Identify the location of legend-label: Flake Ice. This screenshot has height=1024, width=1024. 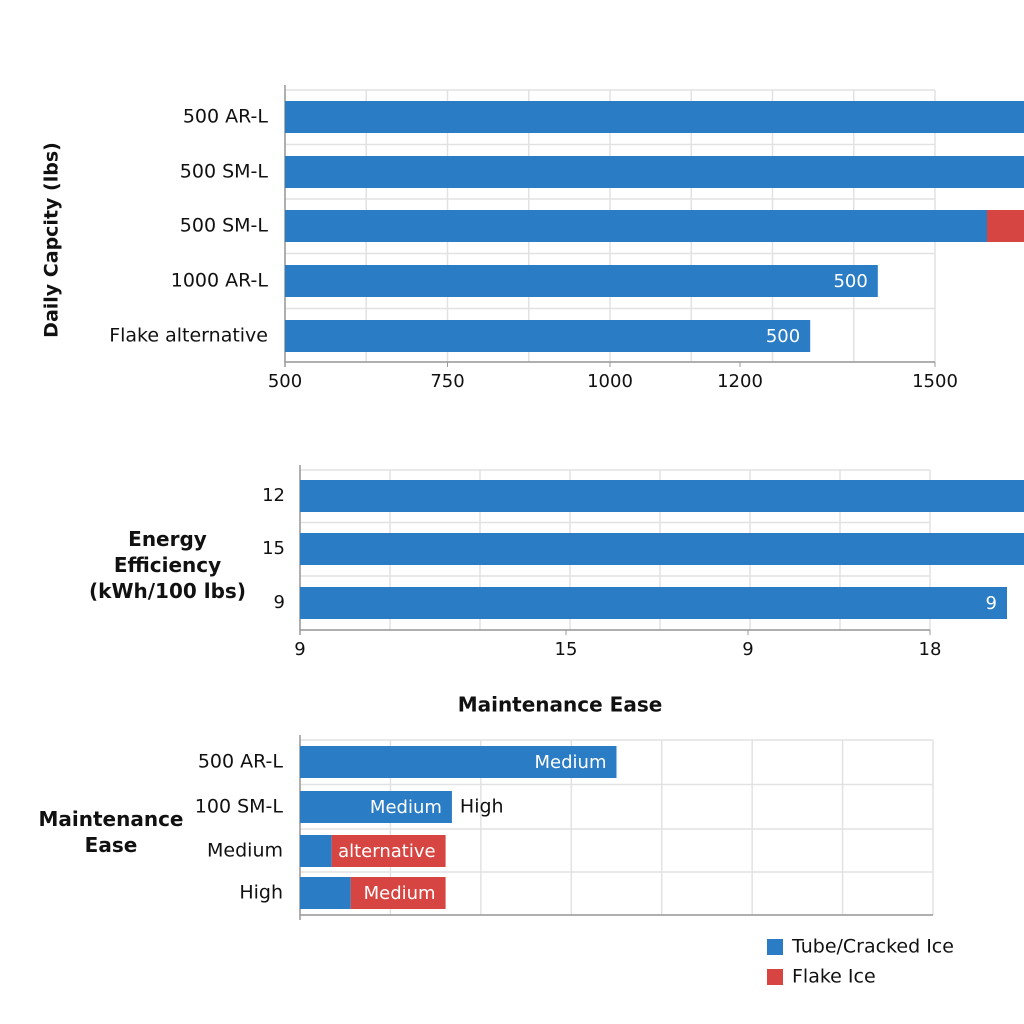
(834, 977).